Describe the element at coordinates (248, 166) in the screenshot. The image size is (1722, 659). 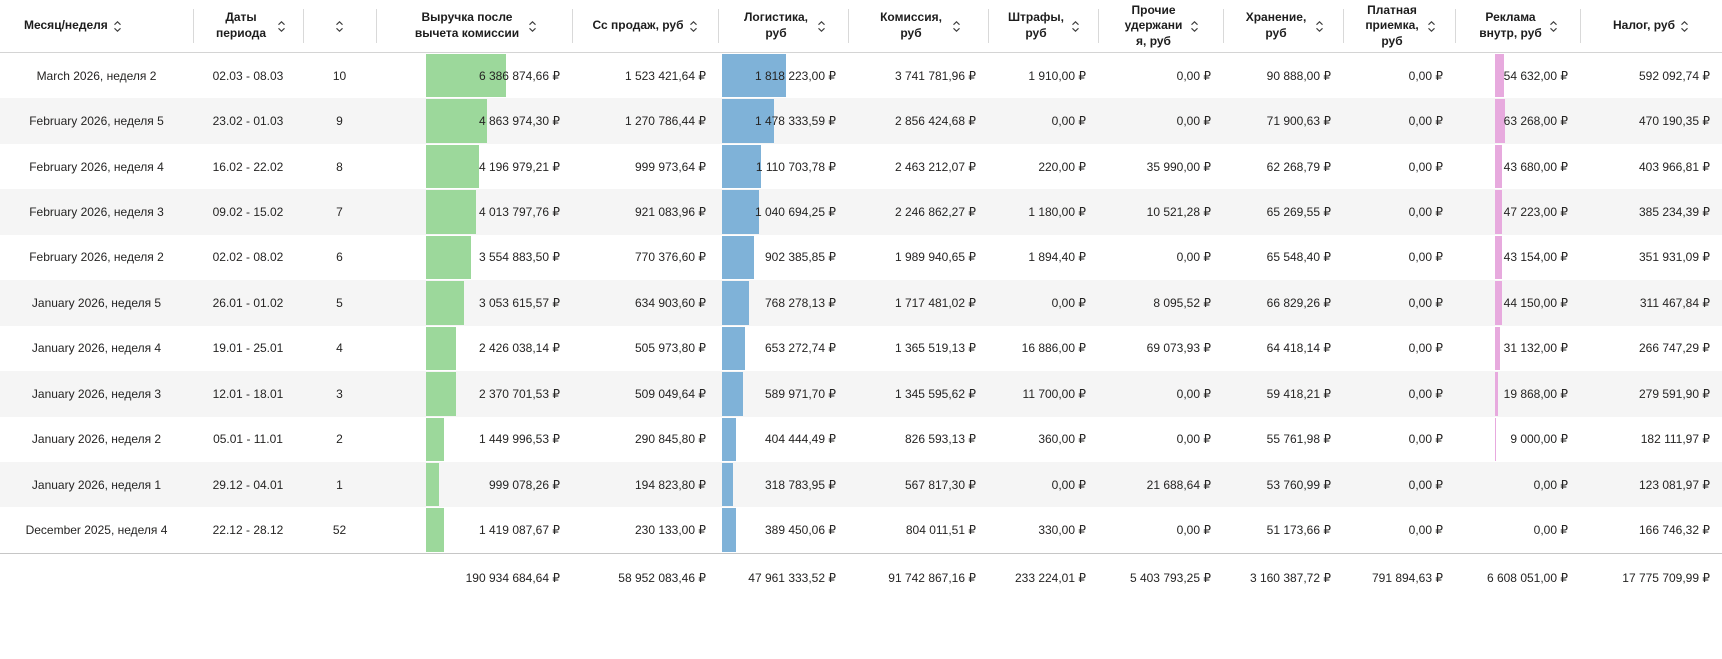
I see `cell-period_dates: 16.02 - 22.02` at that location.